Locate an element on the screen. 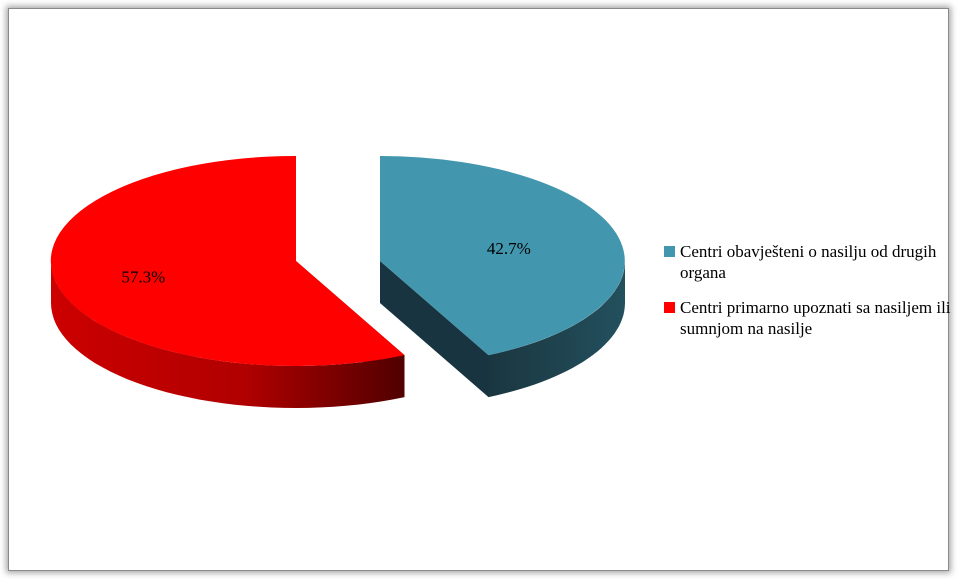 This screenshot has height=579, width=959. blue-slice-top is located at coordinates (502, 256).